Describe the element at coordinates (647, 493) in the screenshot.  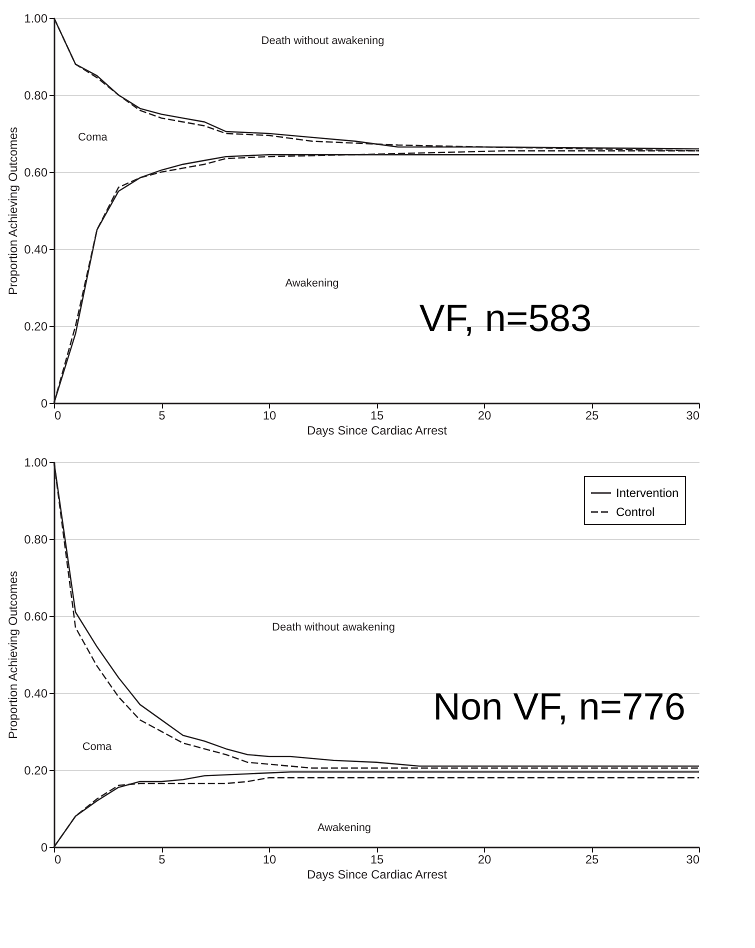
I see `legend-label: Intervention` at that location.